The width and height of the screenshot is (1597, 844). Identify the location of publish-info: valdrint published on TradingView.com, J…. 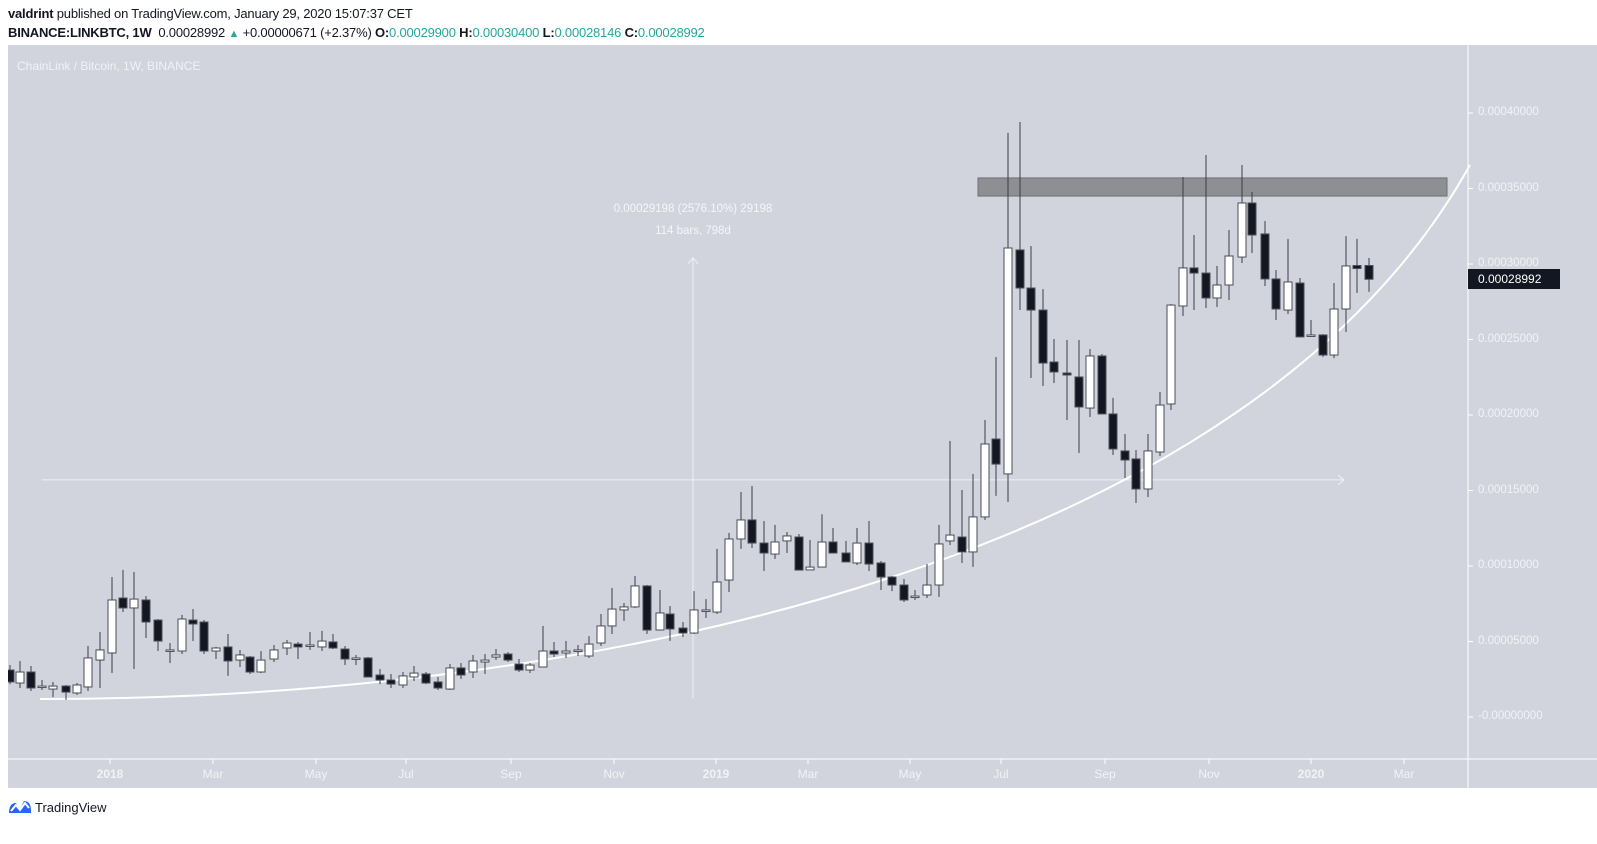
(210, 13).